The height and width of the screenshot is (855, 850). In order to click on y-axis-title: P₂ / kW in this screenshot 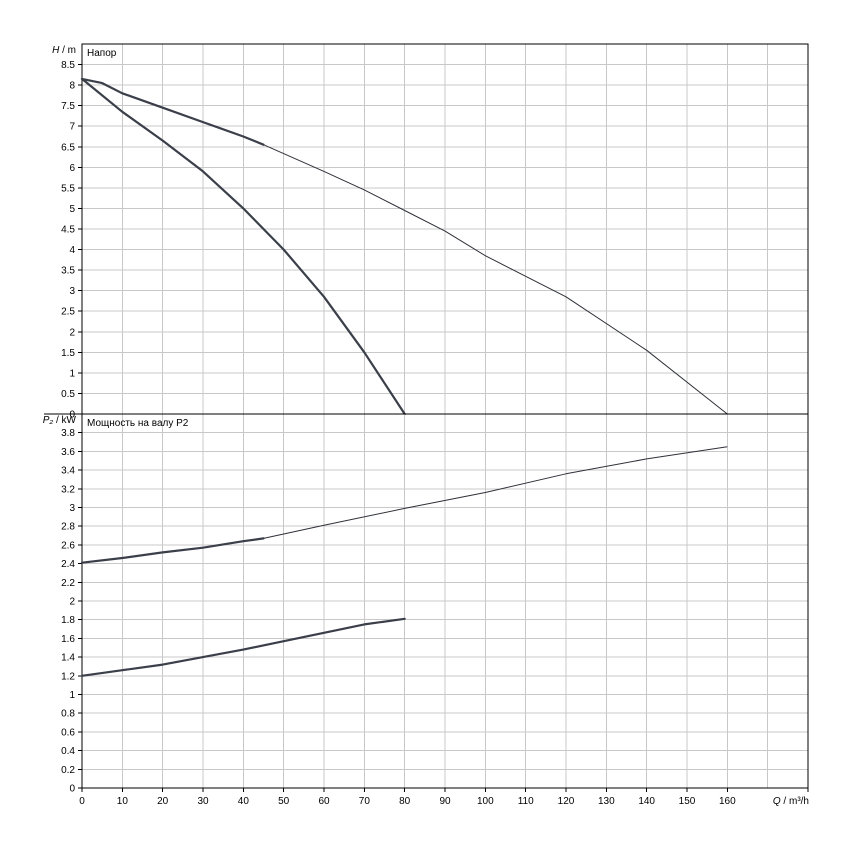, I will do `click(60, 420)`.